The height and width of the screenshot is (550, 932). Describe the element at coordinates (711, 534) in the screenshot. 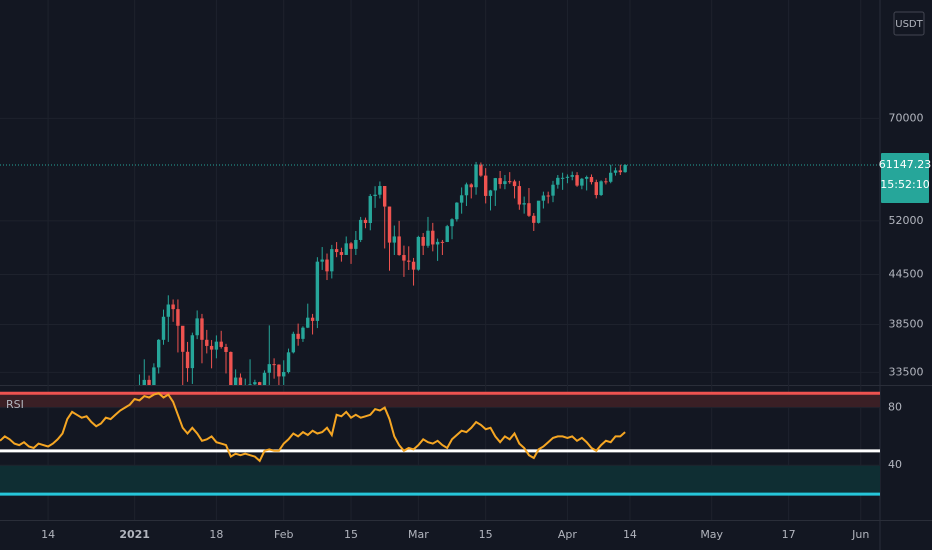

I see `x-tick-label: May` at that location.